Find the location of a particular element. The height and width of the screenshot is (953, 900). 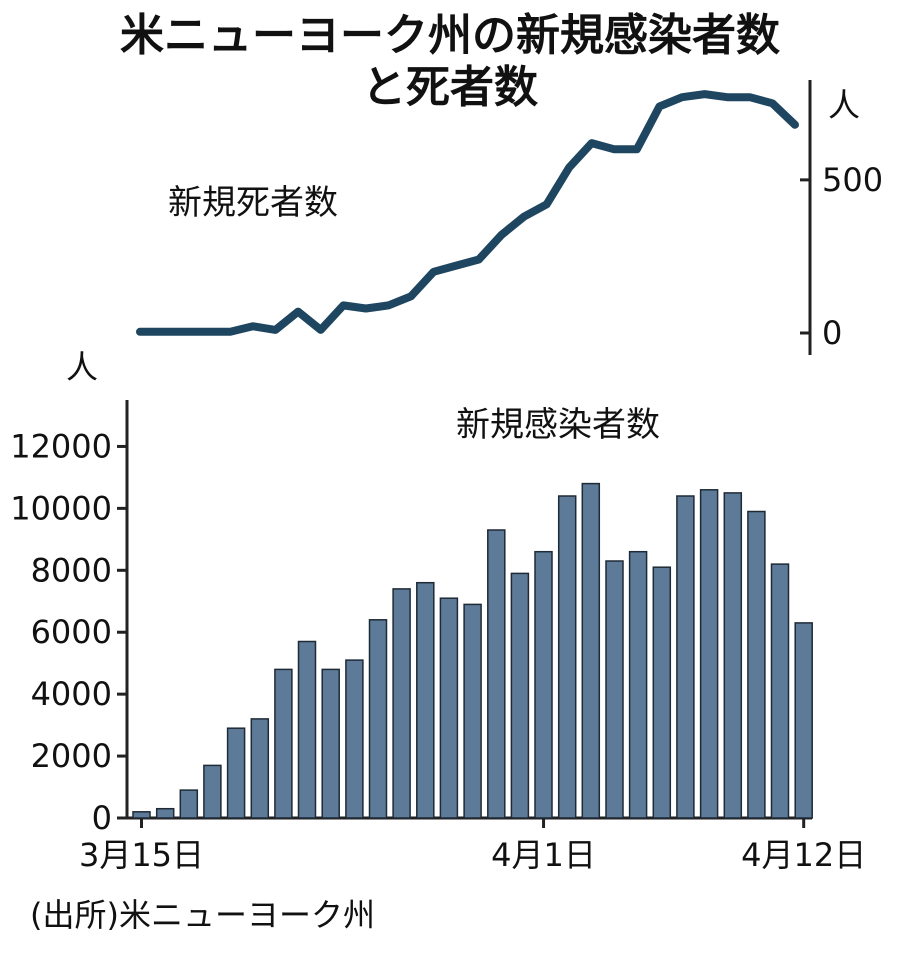

deaths-unit-label: 人 is located at coordinates (844, 105).